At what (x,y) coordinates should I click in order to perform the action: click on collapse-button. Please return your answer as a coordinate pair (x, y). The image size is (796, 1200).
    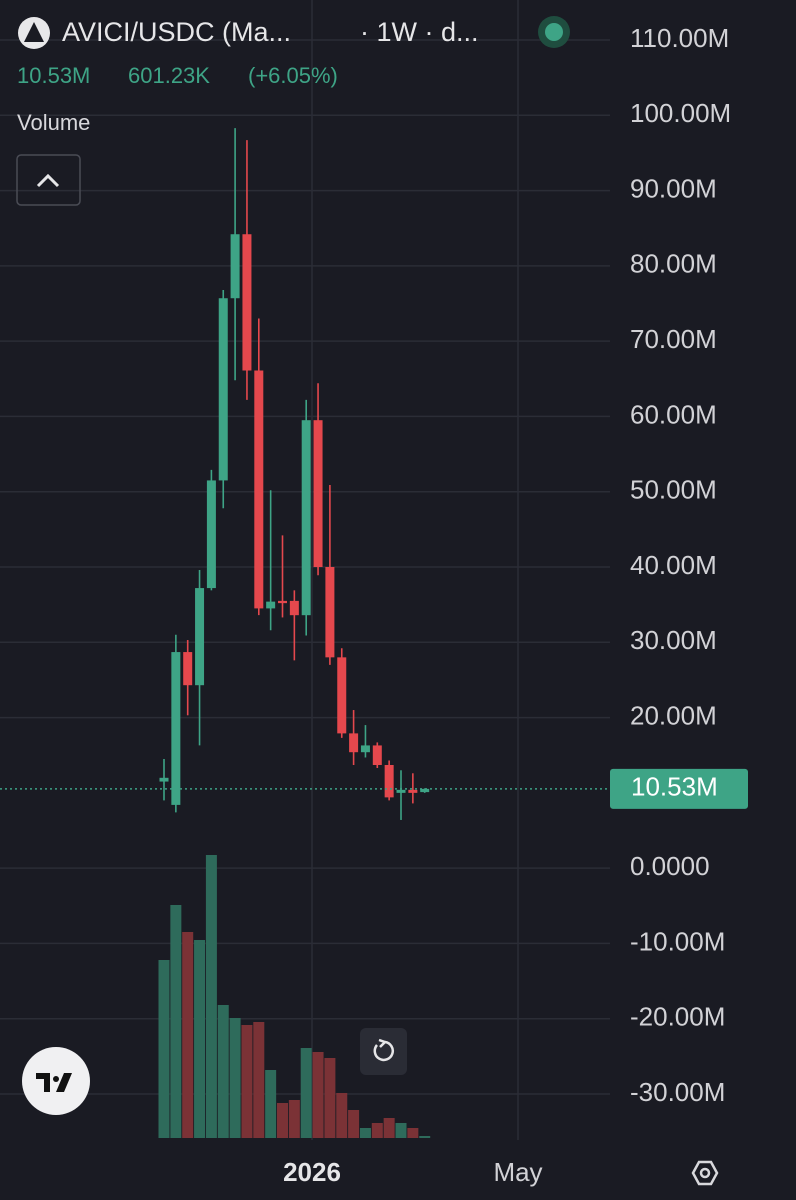
    Looking at the image, I should click on (48, 180).